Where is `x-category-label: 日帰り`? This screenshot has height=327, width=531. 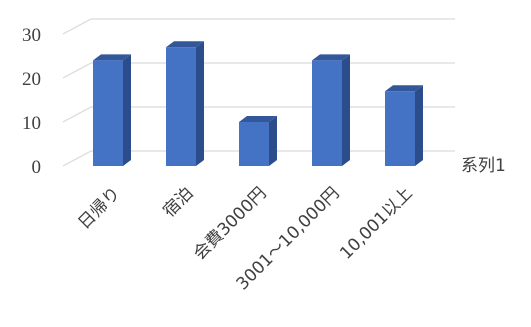 x-category-label: 日帰り is located at coordinates (99, 208).